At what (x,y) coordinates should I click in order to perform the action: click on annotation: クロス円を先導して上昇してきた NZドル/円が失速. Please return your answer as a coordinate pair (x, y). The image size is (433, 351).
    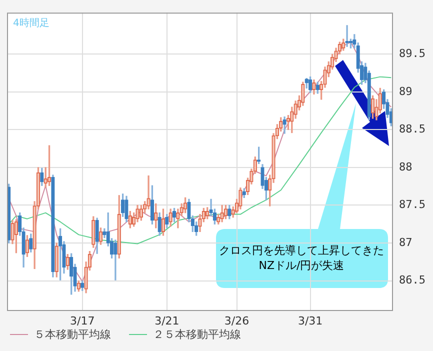
    Looking at the image, I should click on (301, 258).